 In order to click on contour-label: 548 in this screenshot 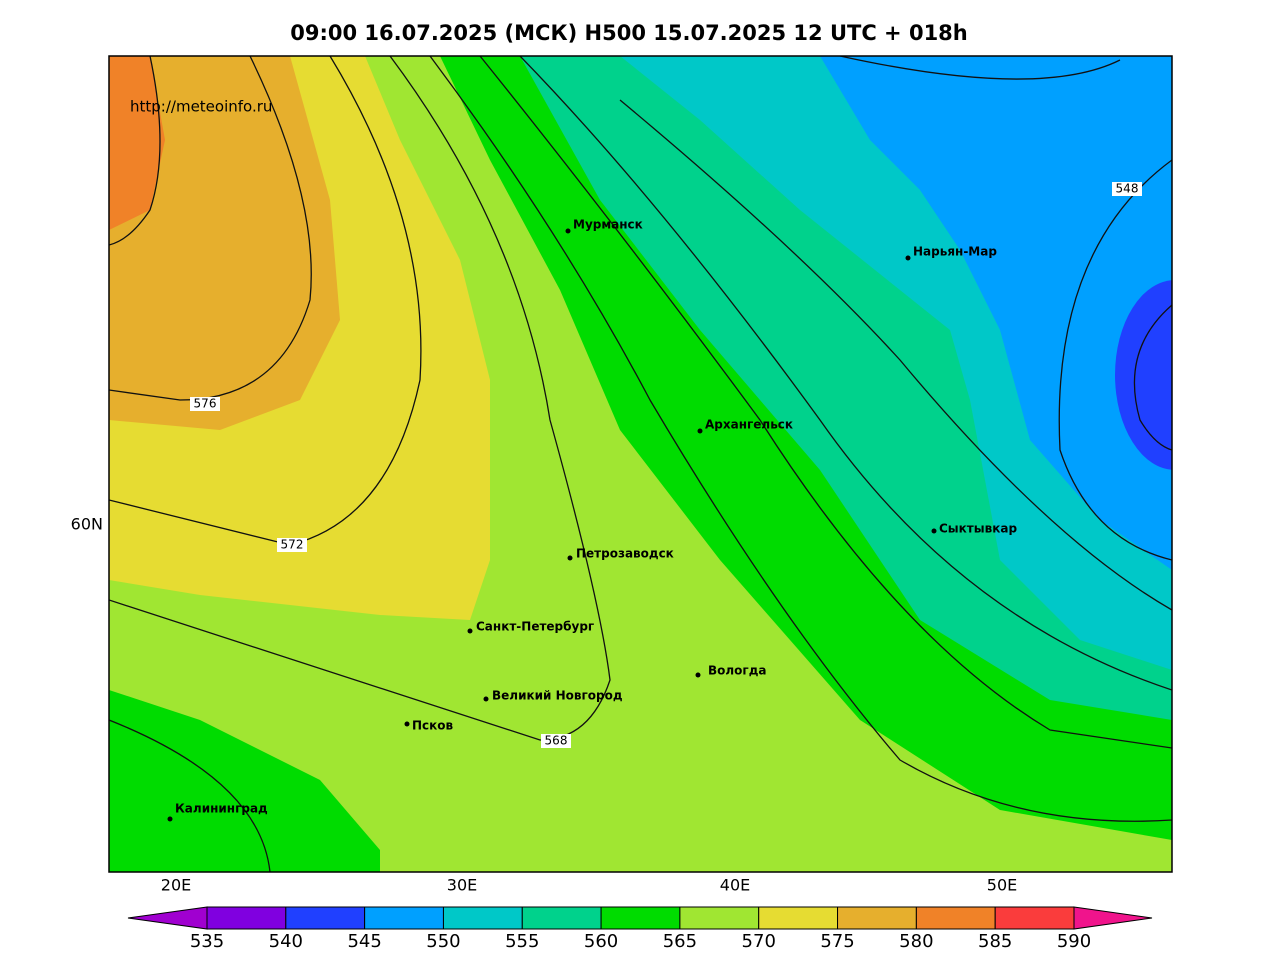, I will do `click(1127, 189)`.